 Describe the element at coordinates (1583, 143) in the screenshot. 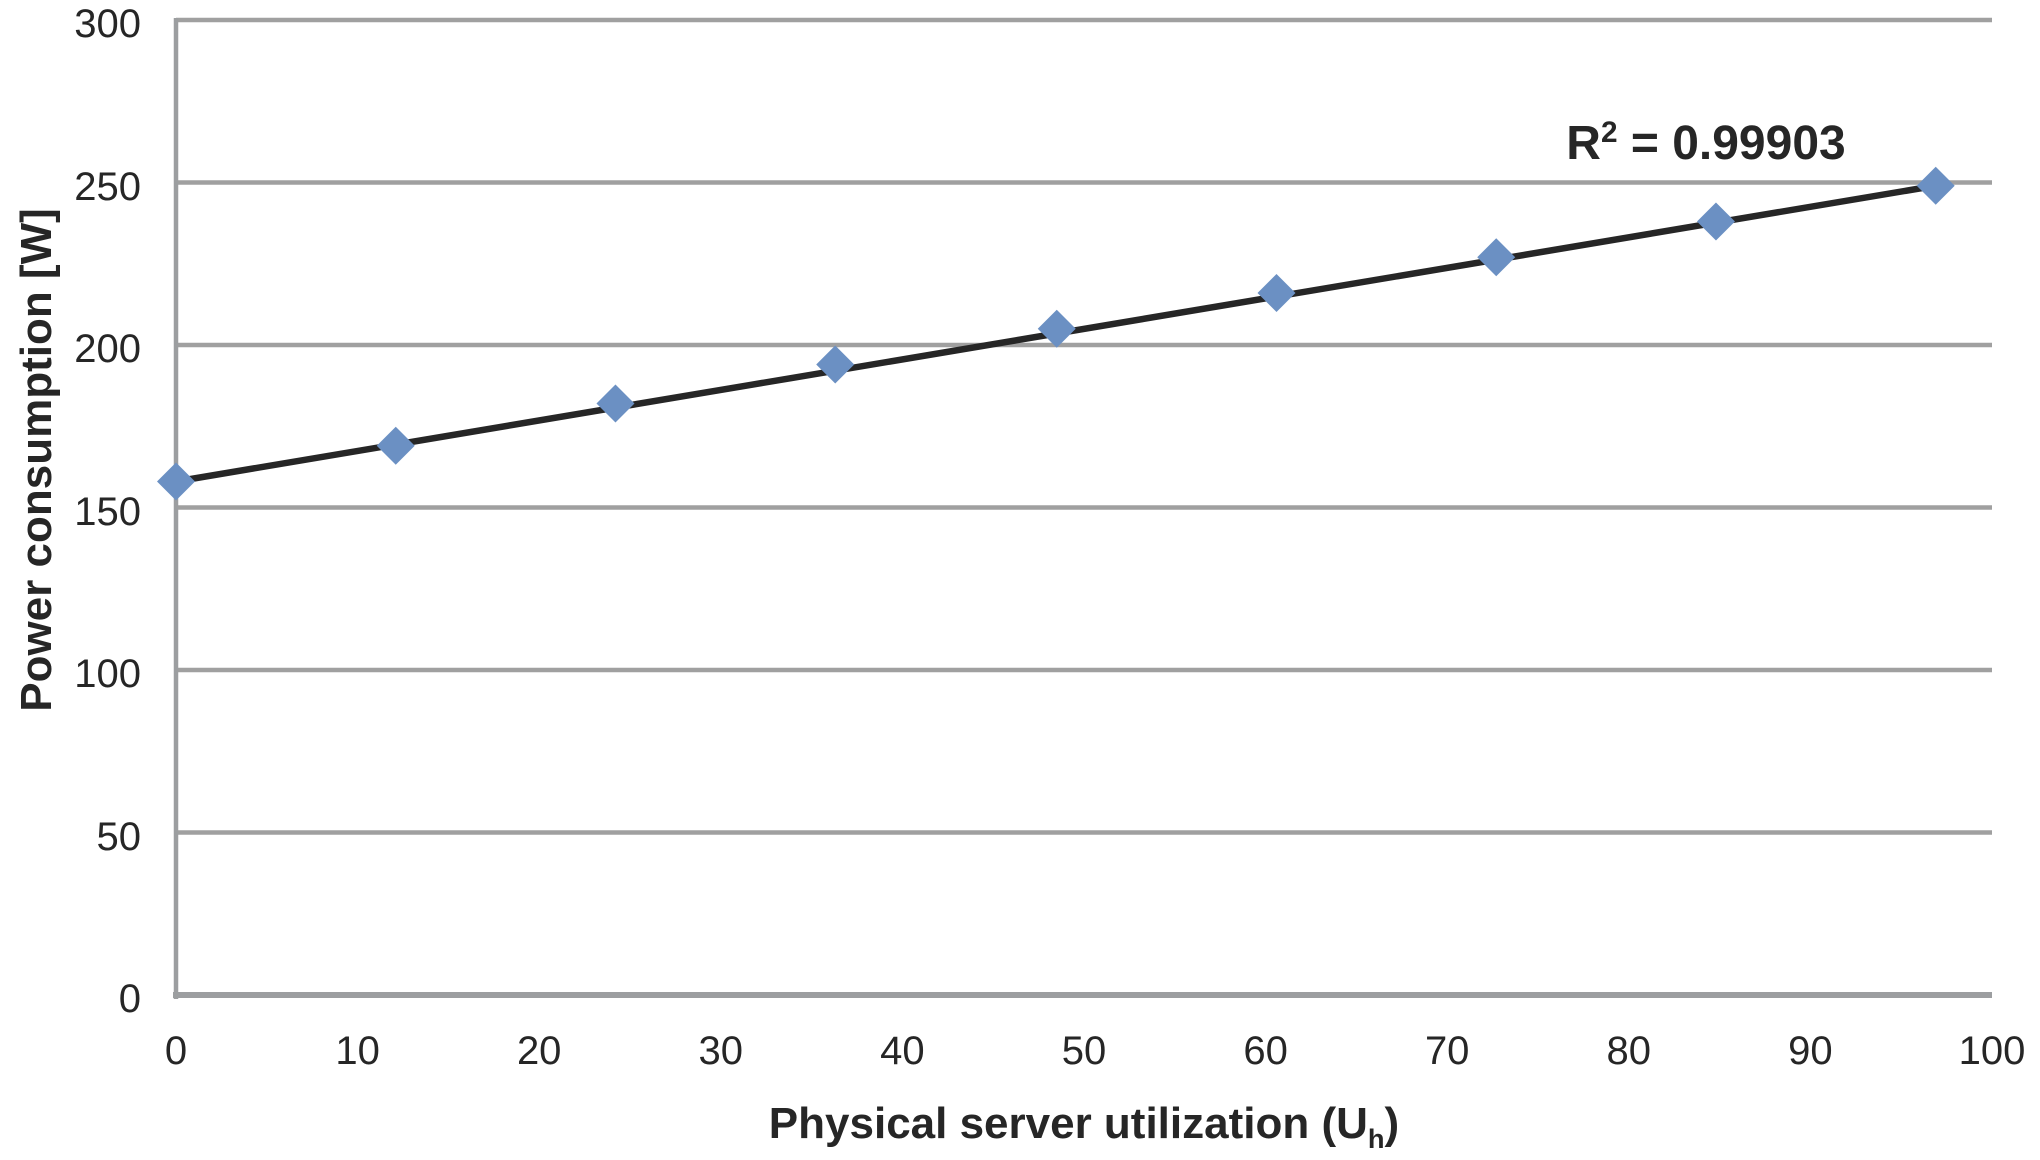

I see `r-squared-base: R` at that location.